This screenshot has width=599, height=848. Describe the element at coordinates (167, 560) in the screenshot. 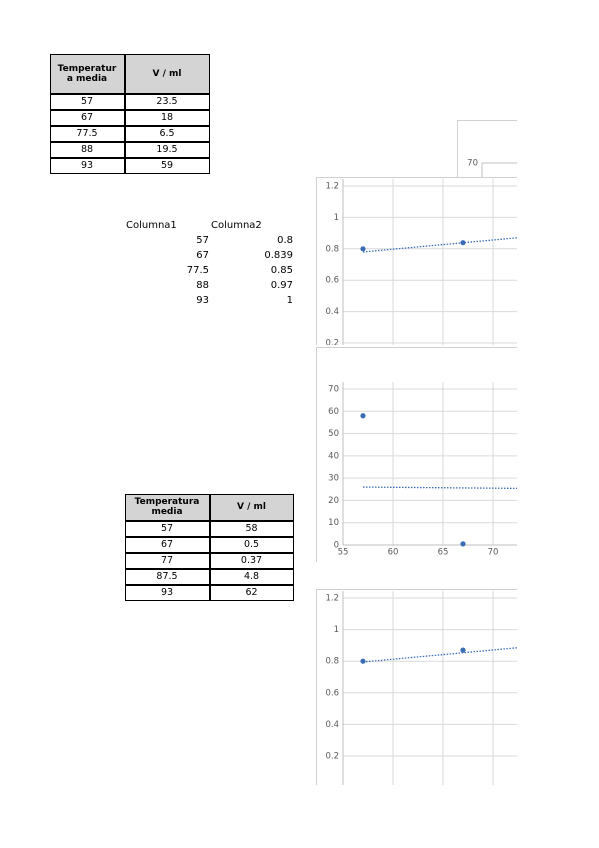

I see `table-cell: 77` at that location.